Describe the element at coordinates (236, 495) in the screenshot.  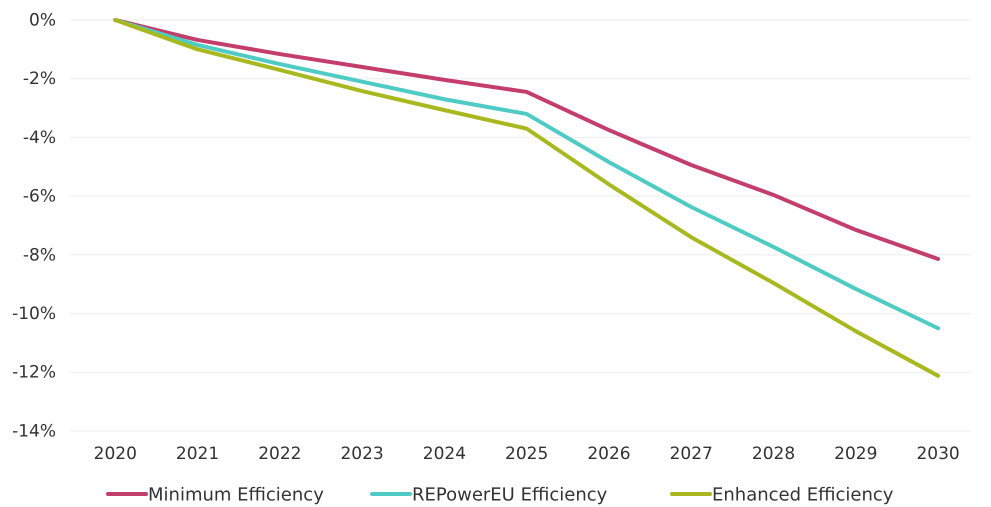
I see `legend-label: Minimum Efficiency` at that location.